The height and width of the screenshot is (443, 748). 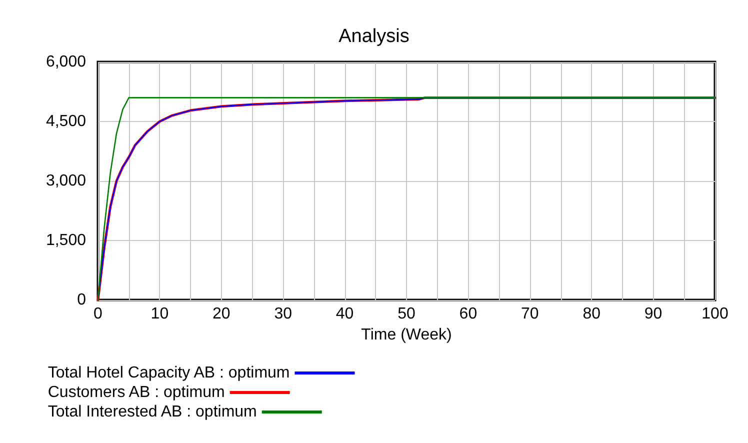 What do you see at coordinates (152, 412) in the screenshot?
I see `legend-label: Total Interested AB : optimum` at bounding box center [152, 412].